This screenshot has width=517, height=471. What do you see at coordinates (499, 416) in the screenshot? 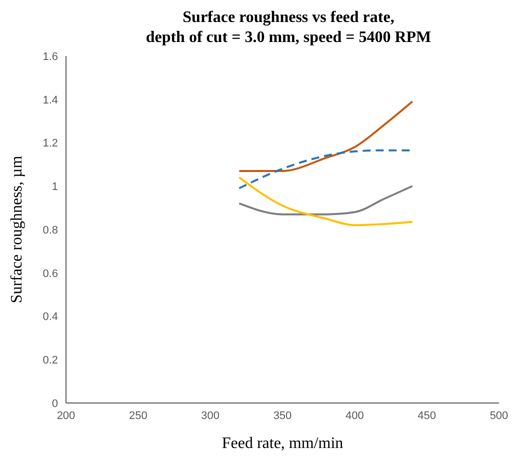
I see `x-tick-label: 500` at bounding box center [499, 416].